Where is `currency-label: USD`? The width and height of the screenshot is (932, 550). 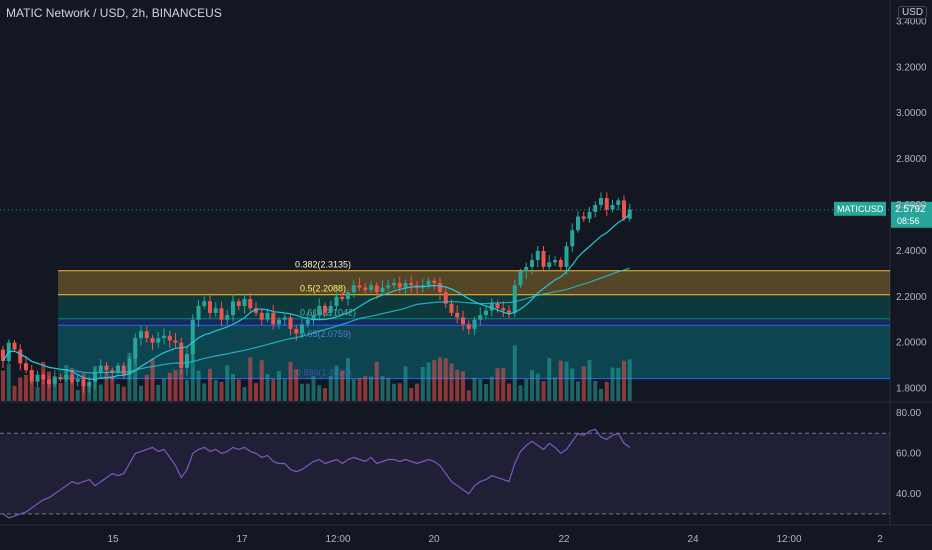
currency-label: USD is located at coordinates (913, 12).